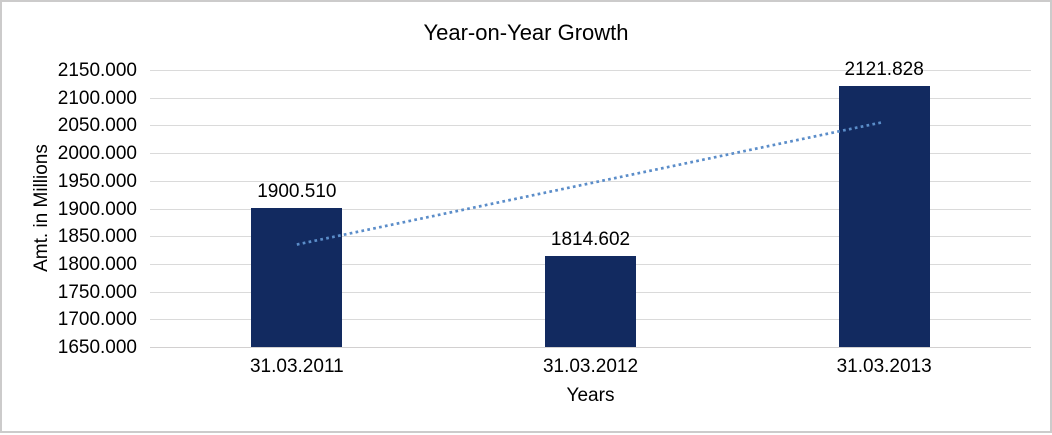 The height and width of the screenshot is (435, 1052). What do you see at coordinates (297, 192) in the screenshot?
I see `bar-value-label: 1900.510` at bounding box center [297, 192].